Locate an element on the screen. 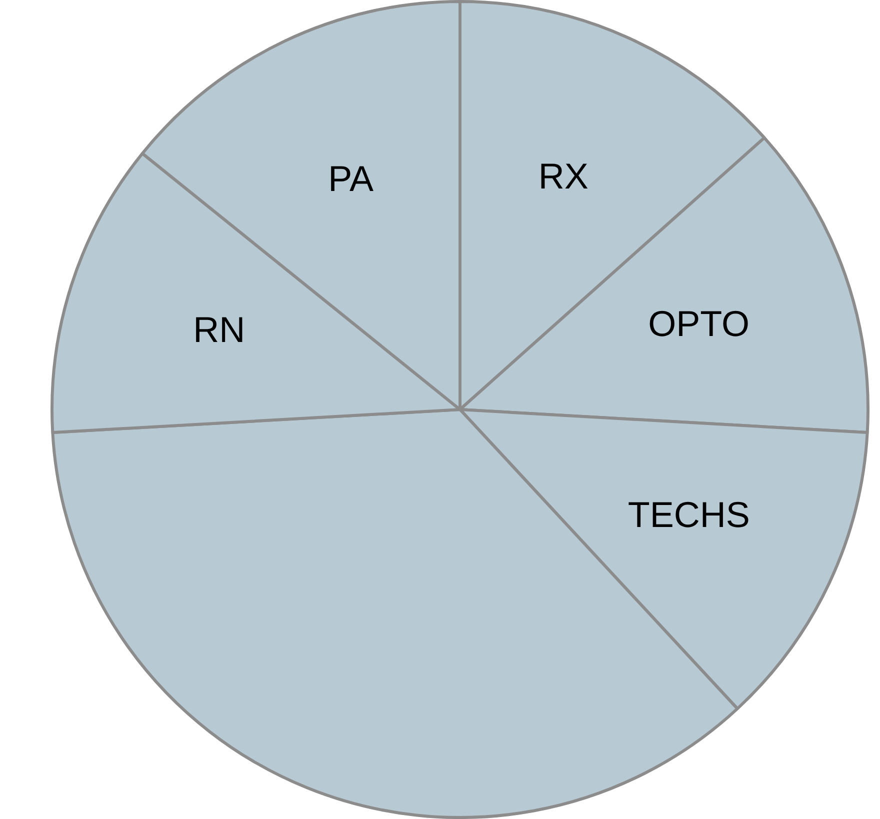  slice-label: OPTO is located at coordinates (699, 323).